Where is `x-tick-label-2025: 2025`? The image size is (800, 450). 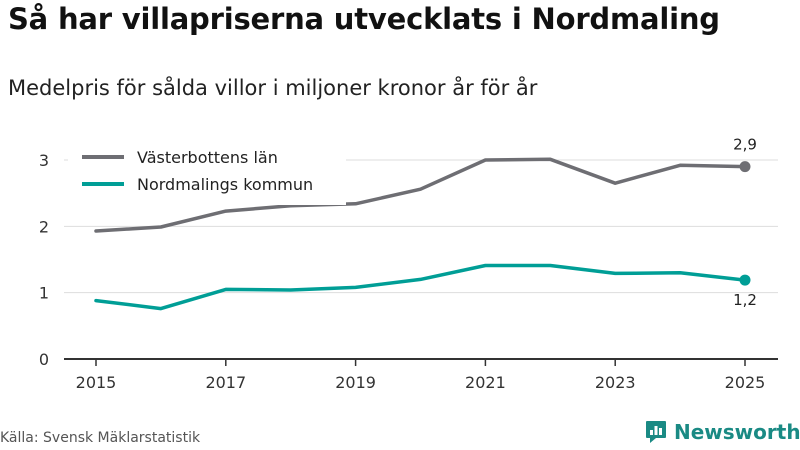 x-tick-label-2025: 2025 is located at coordinates (745, 382).